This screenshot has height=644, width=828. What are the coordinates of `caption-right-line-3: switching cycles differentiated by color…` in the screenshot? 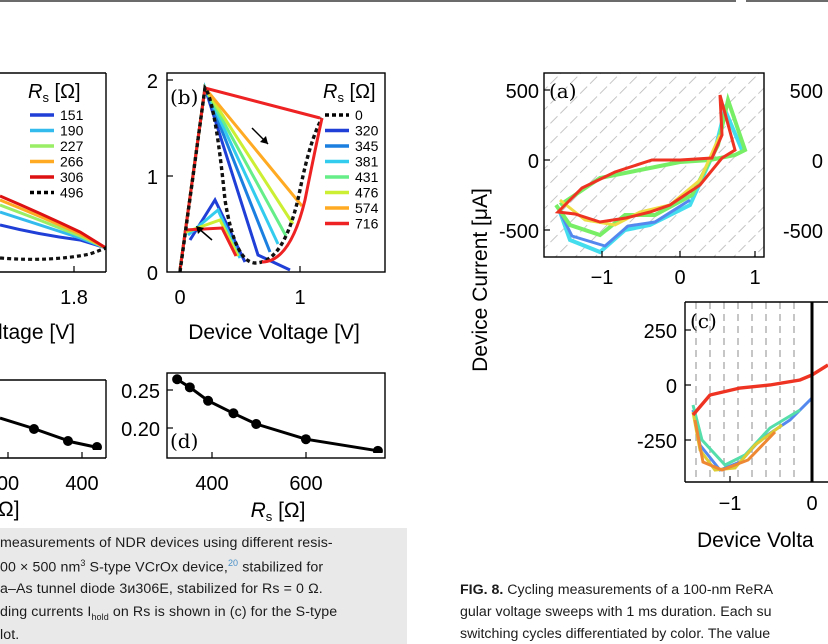 It's located at (615, 634).